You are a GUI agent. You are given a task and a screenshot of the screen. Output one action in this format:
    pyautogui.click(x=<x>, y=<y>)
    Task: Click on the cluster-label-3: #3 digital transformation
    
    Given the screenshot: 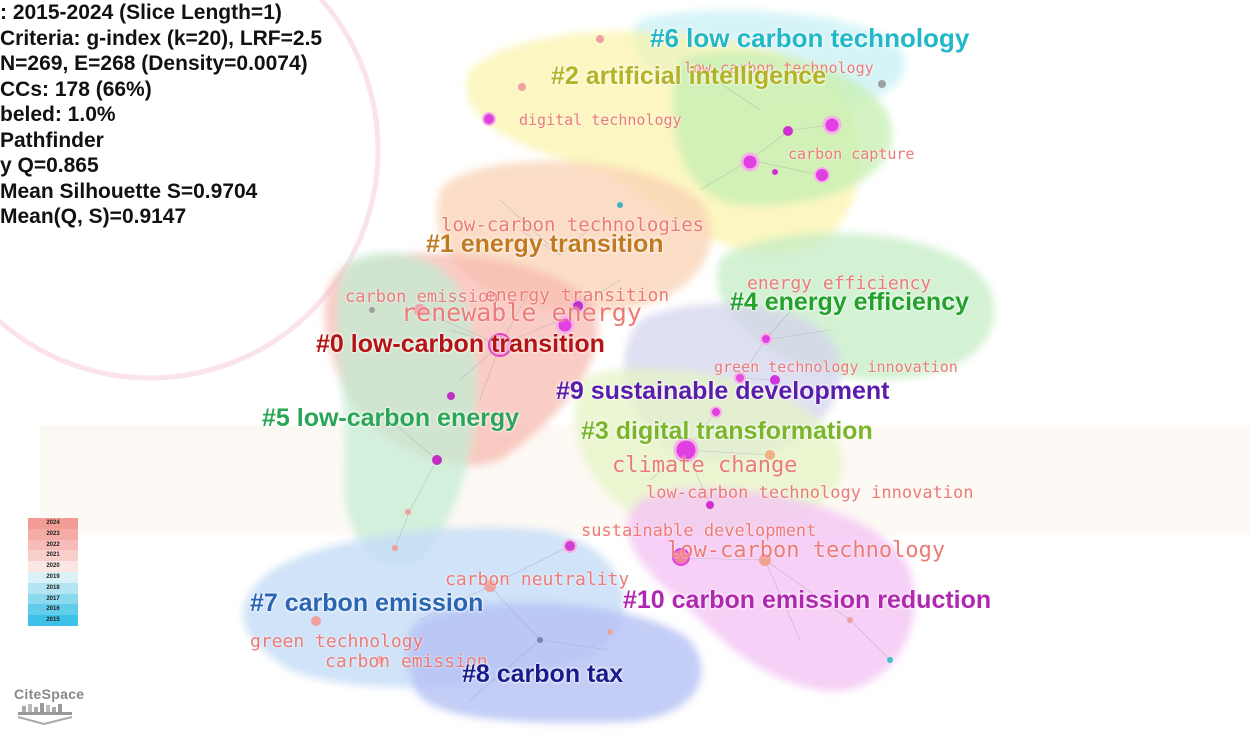 What is the action you would take?
    pyautogui.click(x=727, y=431)
    